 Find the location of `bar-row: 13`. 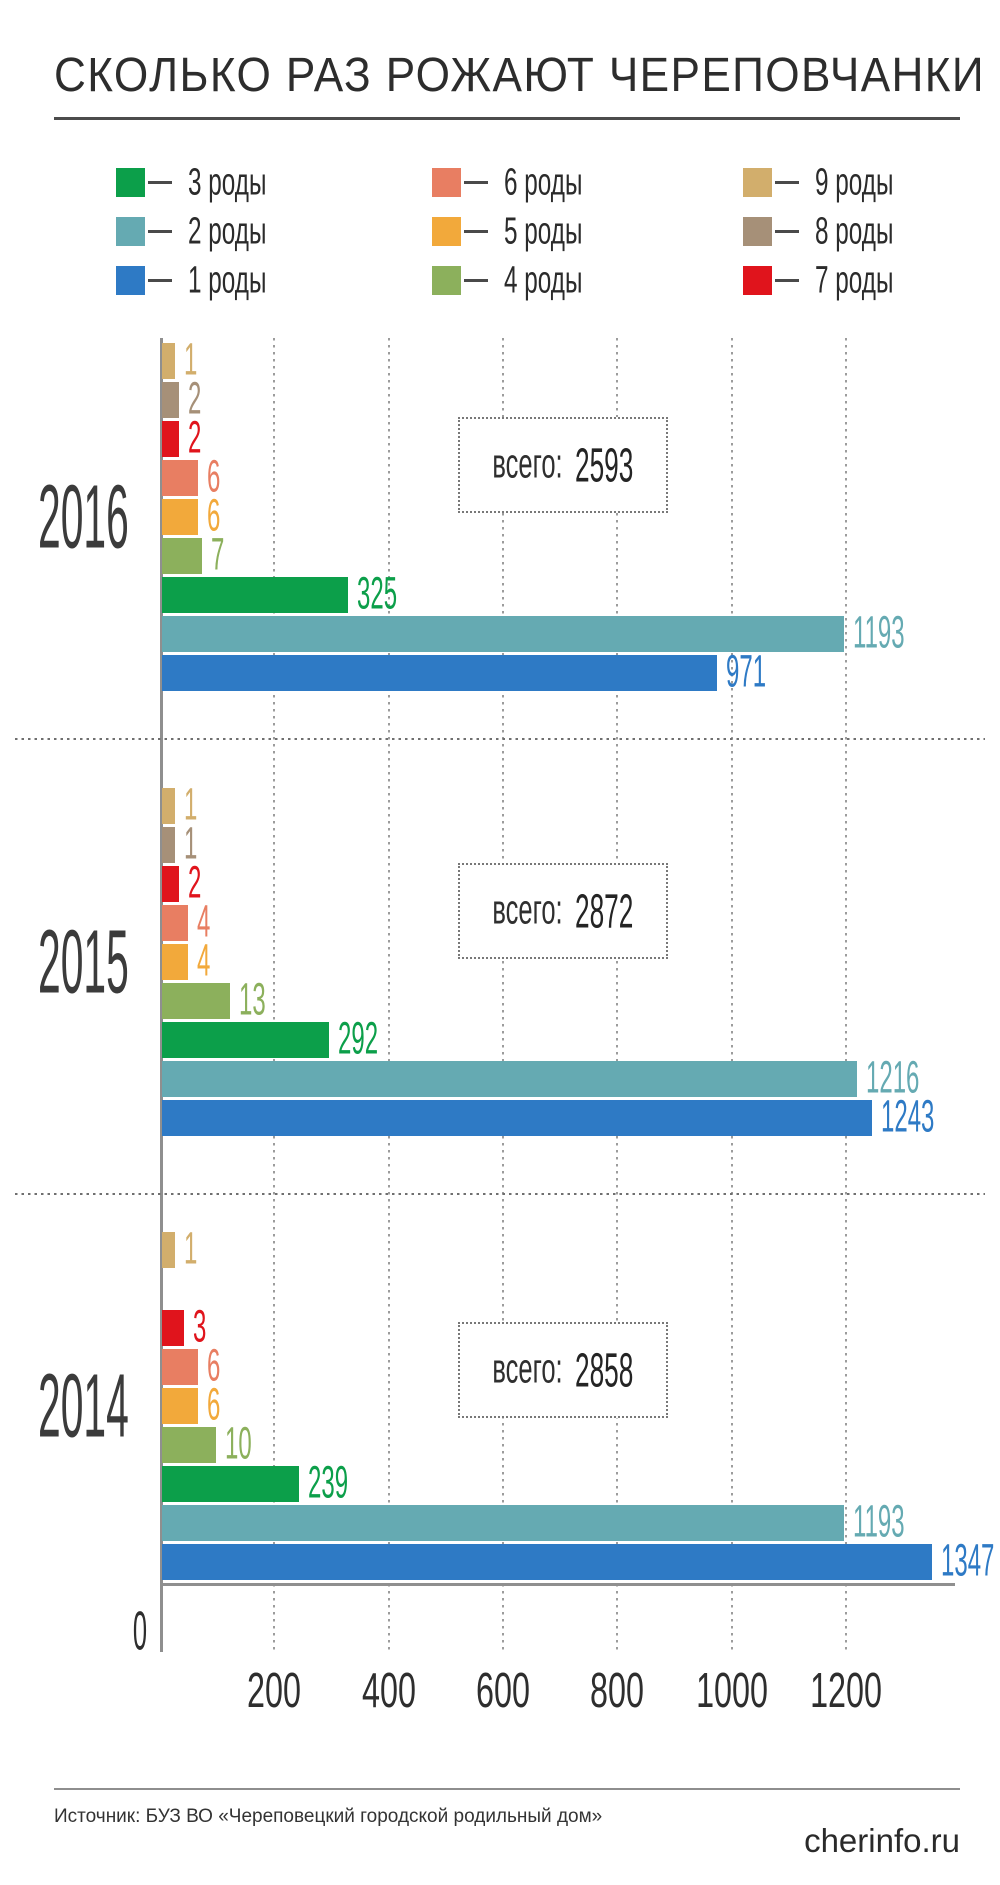

bar-row: 13 is located at coordinates (557, 1000).